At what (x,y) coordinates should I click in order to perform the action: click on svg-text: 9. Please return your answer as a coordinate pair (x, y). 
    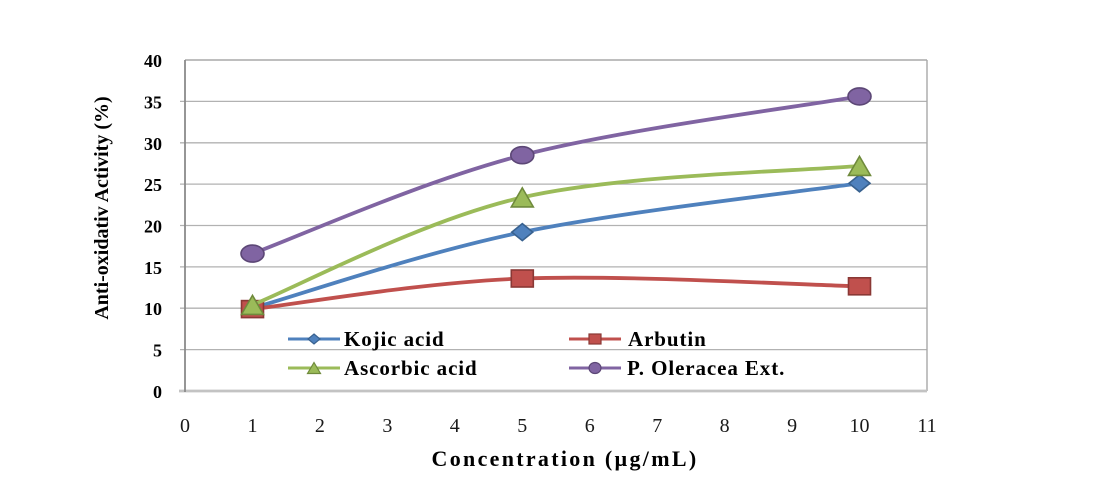
    Looking at the image, I should click on (792, 426).